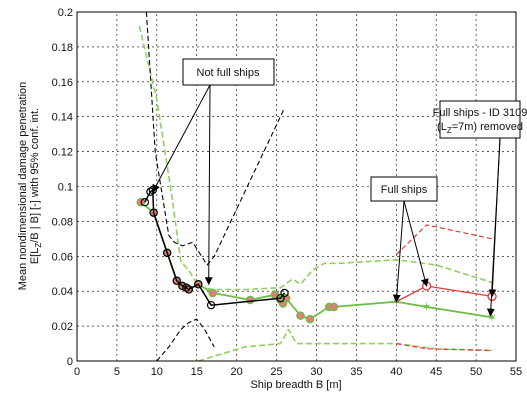 This screenshot has height=398, width=527. What do you see at coordinates (62, 153) in the screenshot?
I see `y-tick-label: 0.12` at bounding box center [62, 153].